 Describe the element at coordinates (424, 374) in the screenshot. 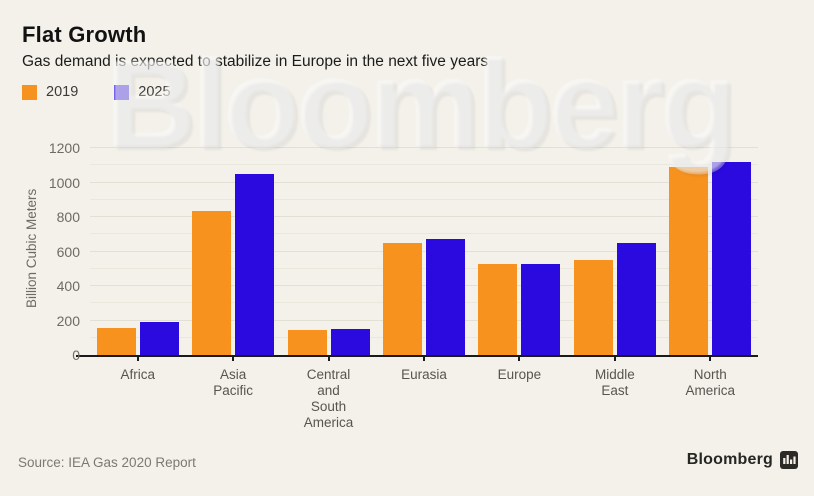

I see `x-label-eurasia: Eurasia` at that location.